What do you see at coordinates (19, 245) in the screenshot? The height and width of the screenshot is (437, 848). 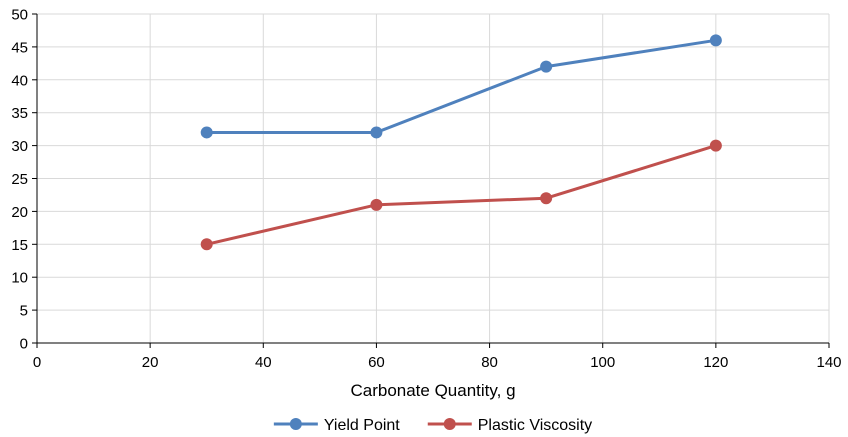 I see `y-tick-label: 15` at bounding box center [19, 245].